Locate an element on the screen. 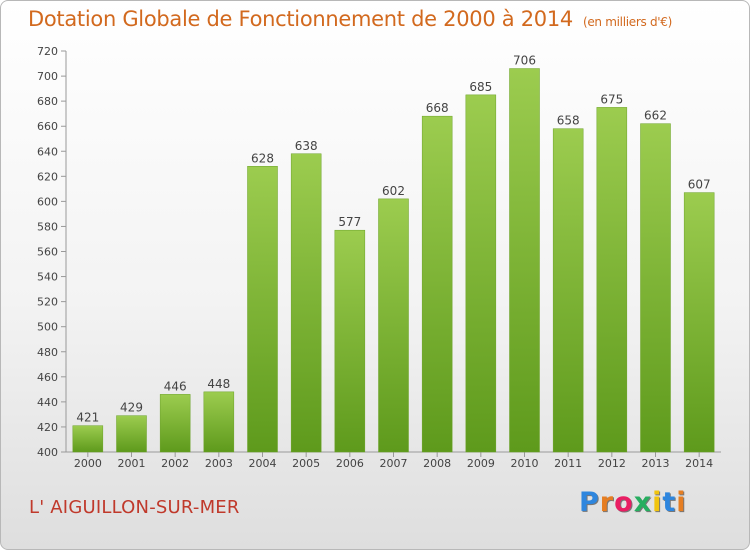 This screenshot has height=550, width=750. x-tick-label: 2007 is located at coordinates (394, 463).